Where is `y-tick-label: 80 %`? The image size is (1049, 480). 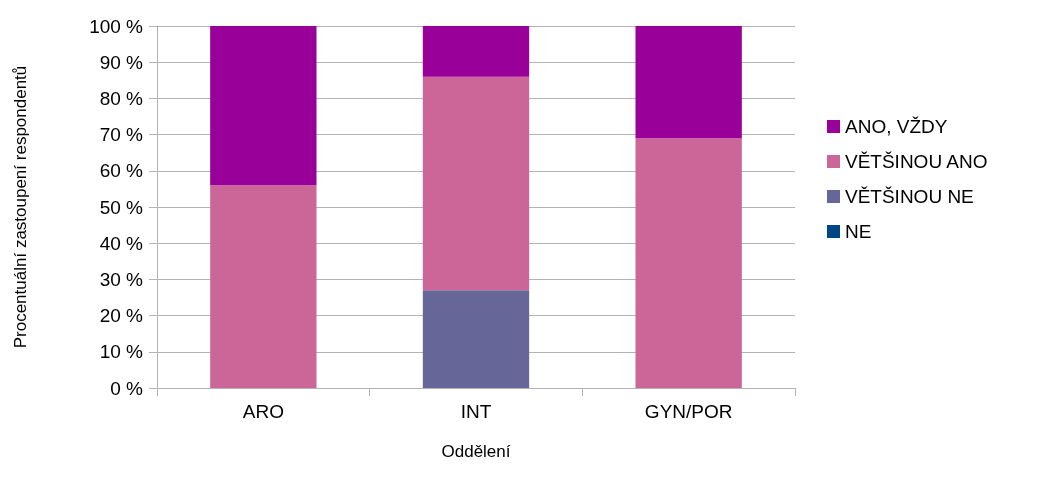 y-tick-label: 80 % is located at coordinates (121, 98).